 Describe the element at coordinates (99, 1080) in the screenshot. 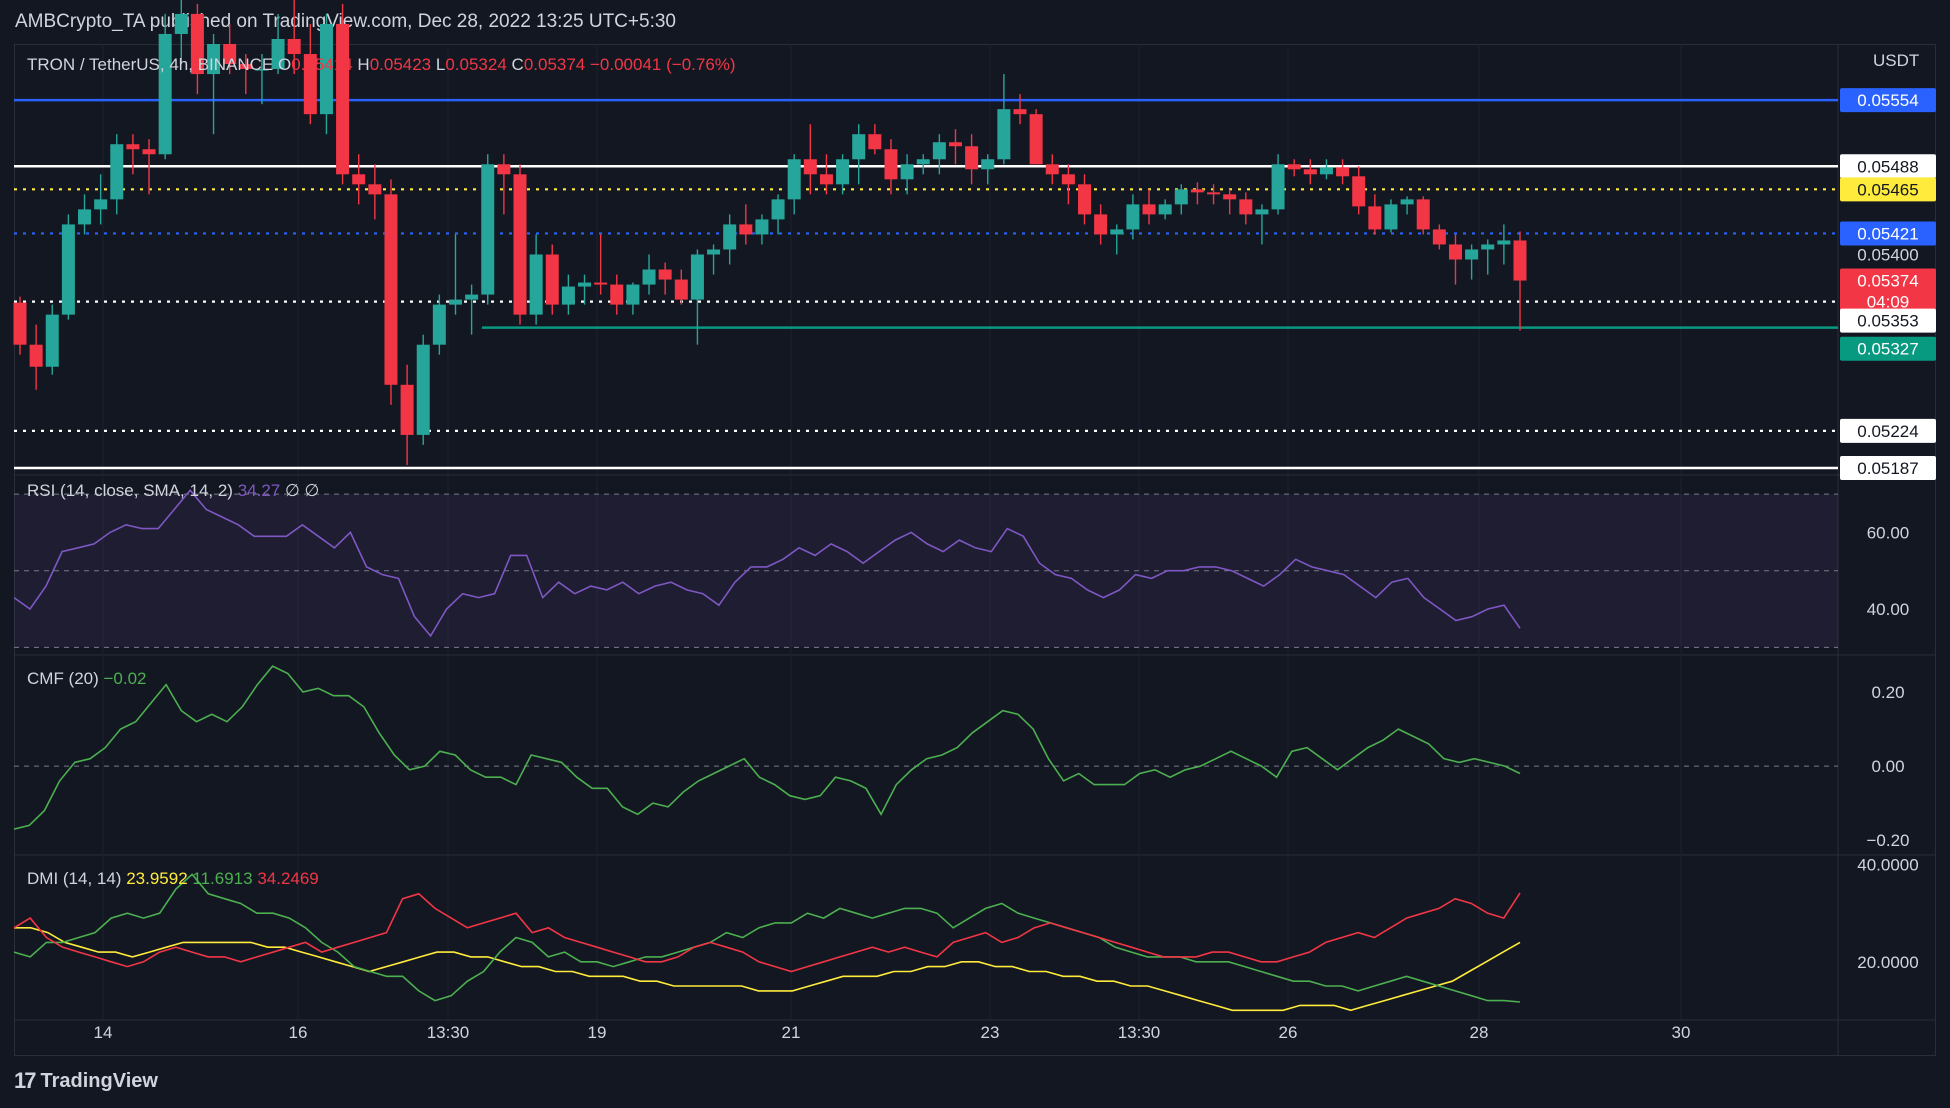

I see `brand-label: TradingView` at that location.